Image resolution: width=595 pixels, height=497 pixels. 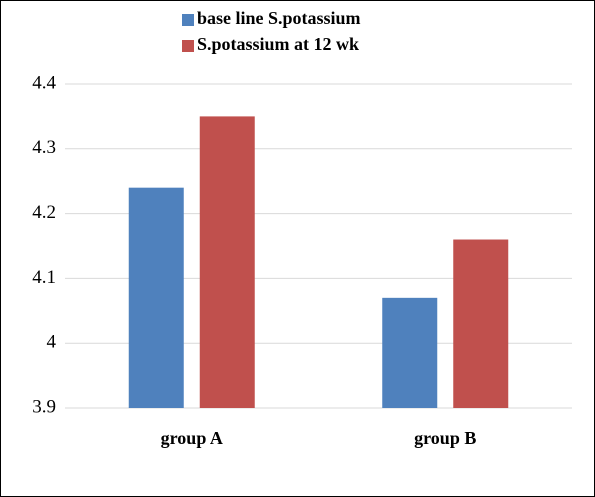 What do you see at coordinates (278, 44) in the screenshot?
I see `legend-label: S.potassium at 12 wk` at bounding box center [278, 44].